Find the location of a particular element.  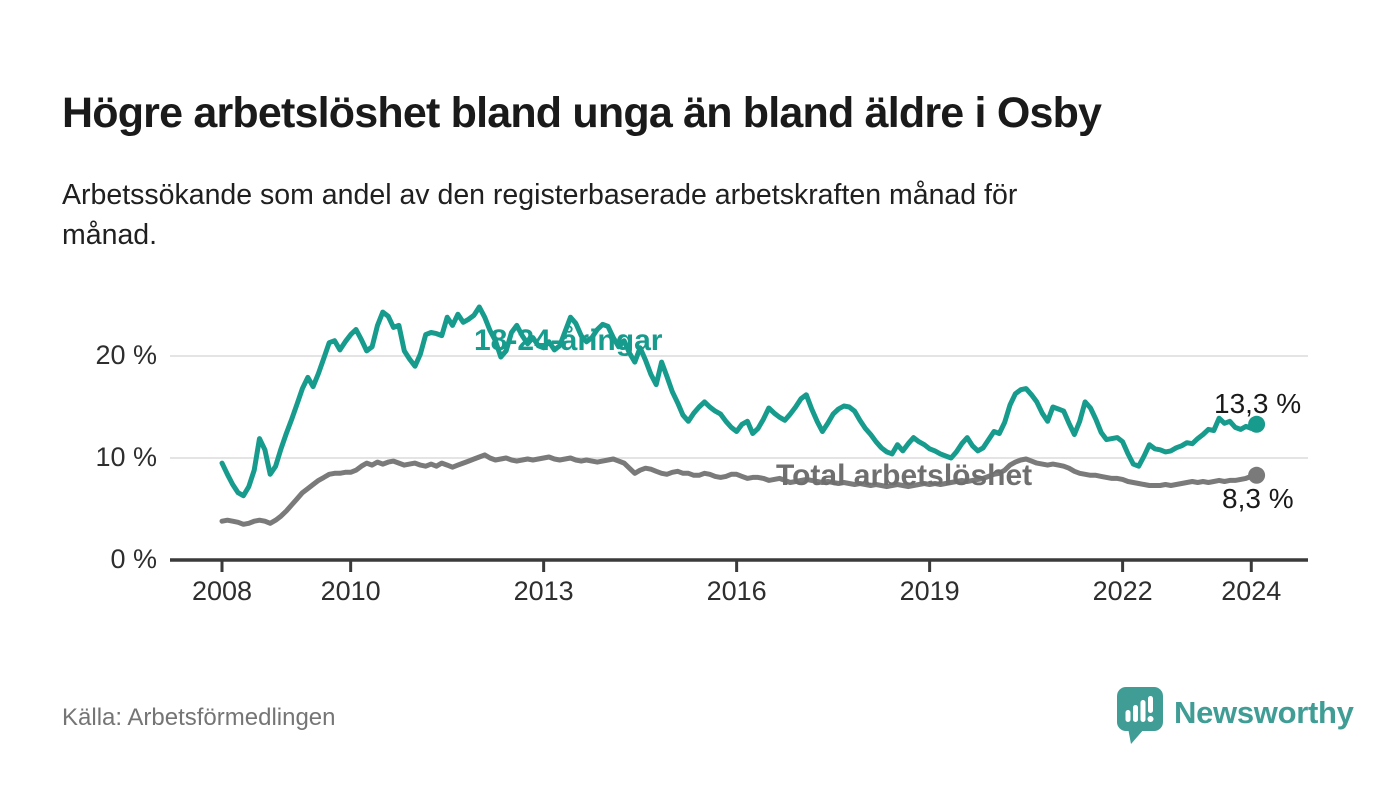

x-tick-label: 2016 is located at coordinates (736, 591).